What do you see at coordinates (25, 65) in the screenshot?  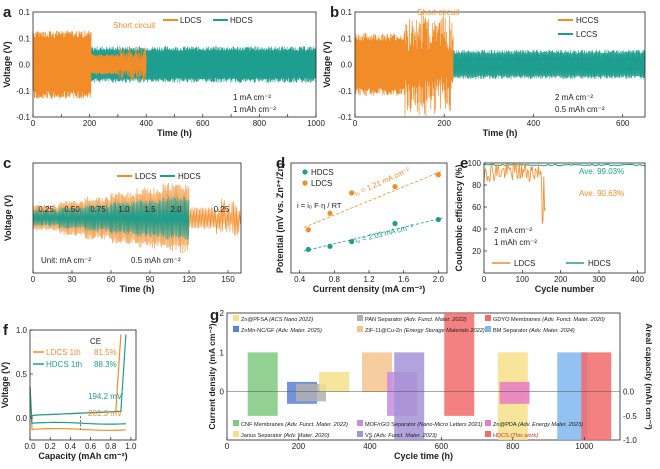 I see `a-ytick-label: 0.0` at bounding box center [25, 65].